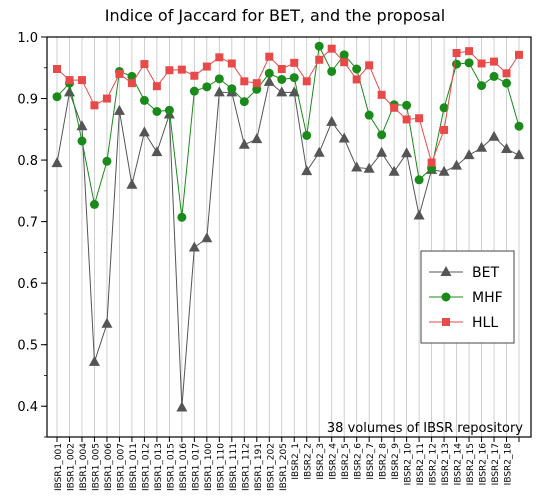  What do you see at coordinates (134, 467) in the screenshot?
I see `x-tick-label: IBSR1_011` at bounding box center [134, 467].